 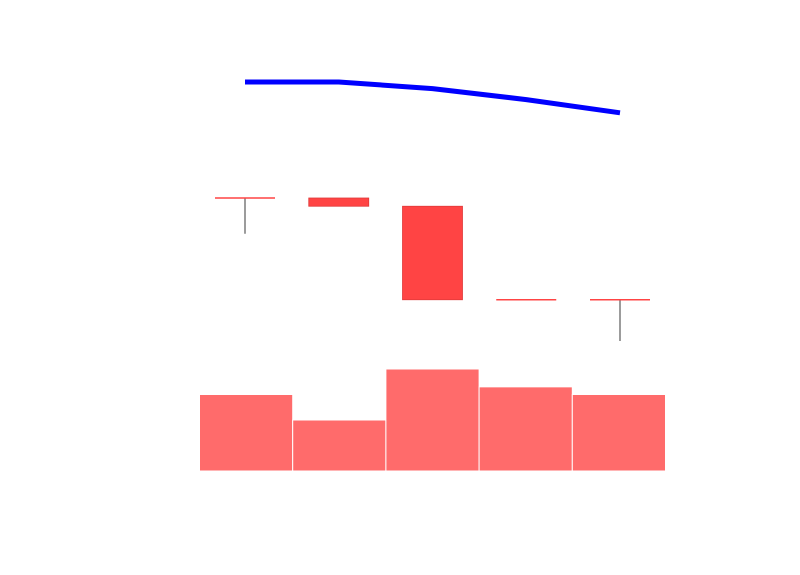 I want to click on volume-layer, so click(x=432, y=420).